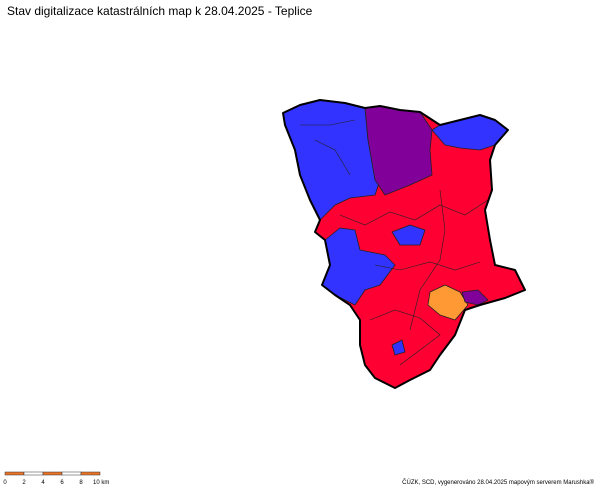 Image resolution: width=599 pixels, height=490 pixels. Describe the element at coordinates (43, 483) in the screenshot. I see `scale-label: 4` at that location.